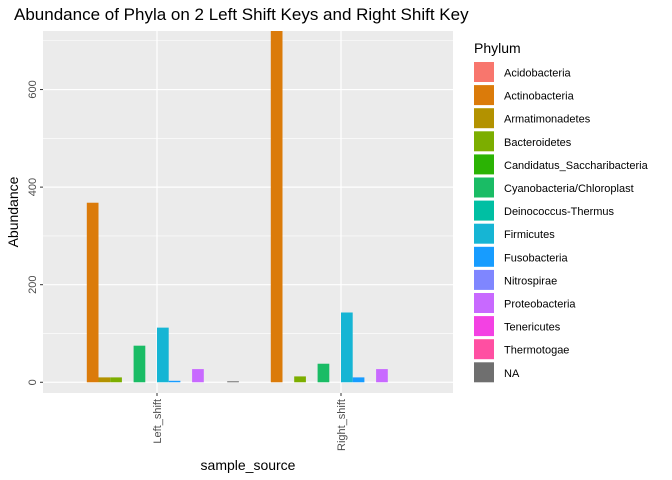 This screenshot has width=672, height=480. I want to click on y-axis: 0 200 400 600, so click(35, 232).